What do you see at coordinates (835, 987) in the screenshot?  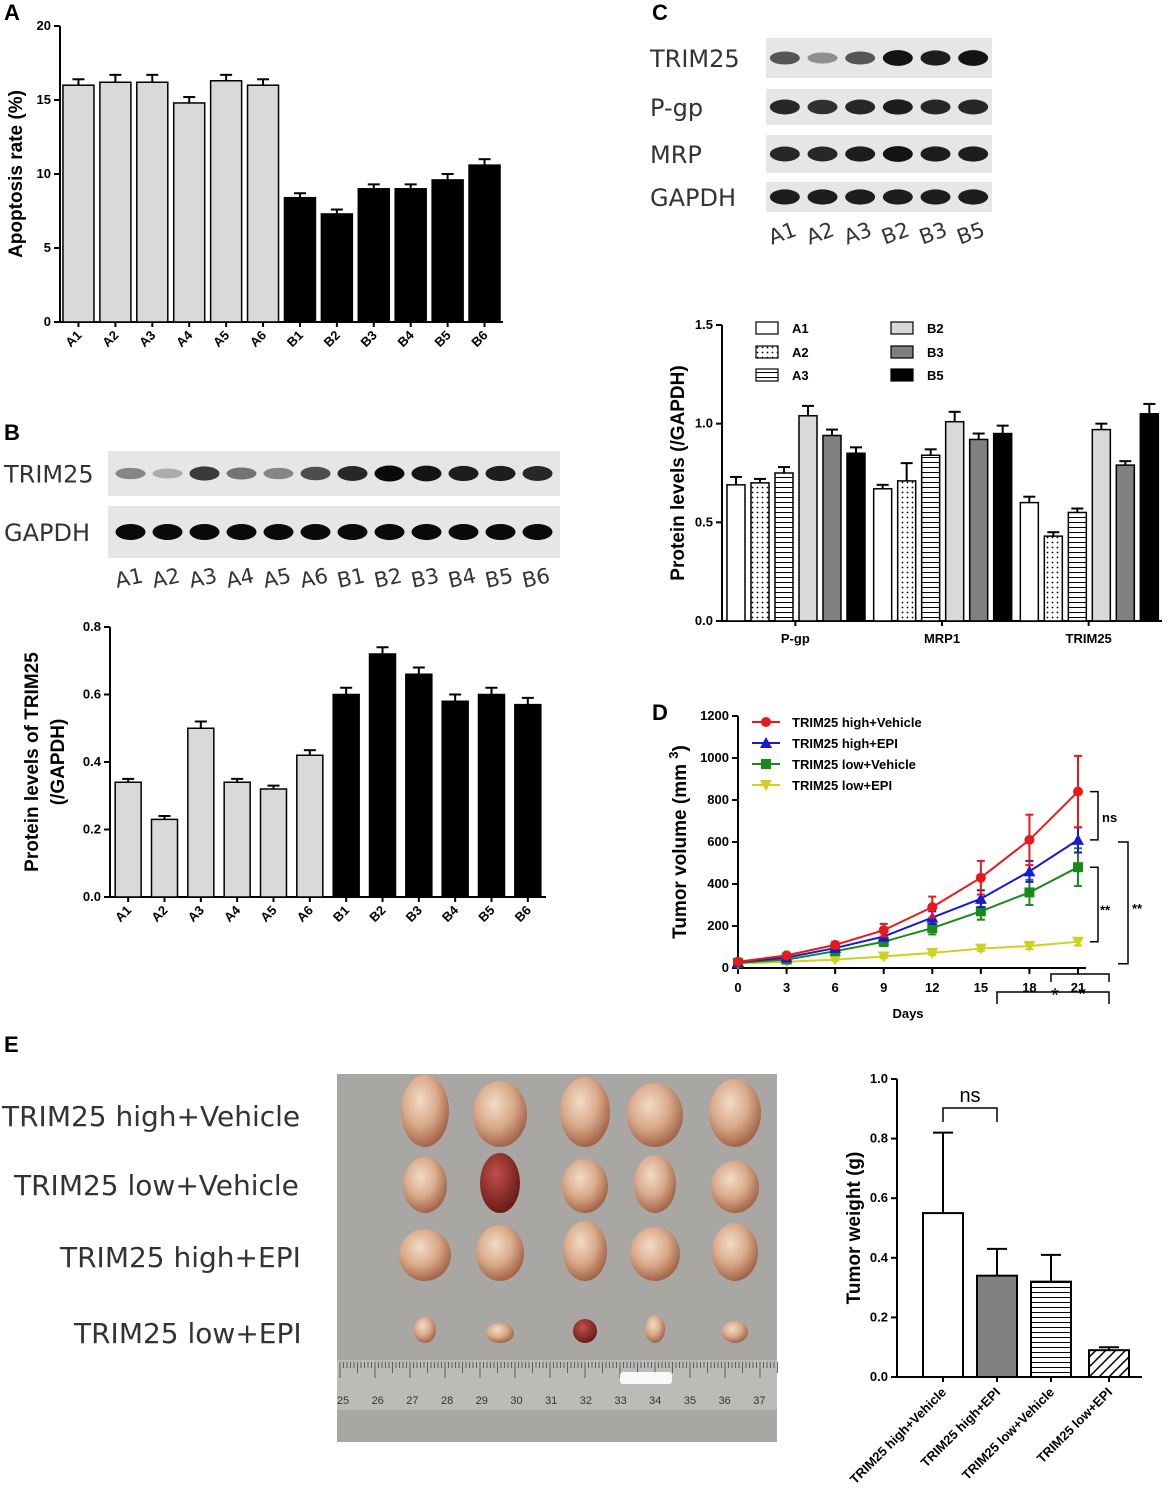 I see `x-tick-label: 6` at bounding box center [835, 987].